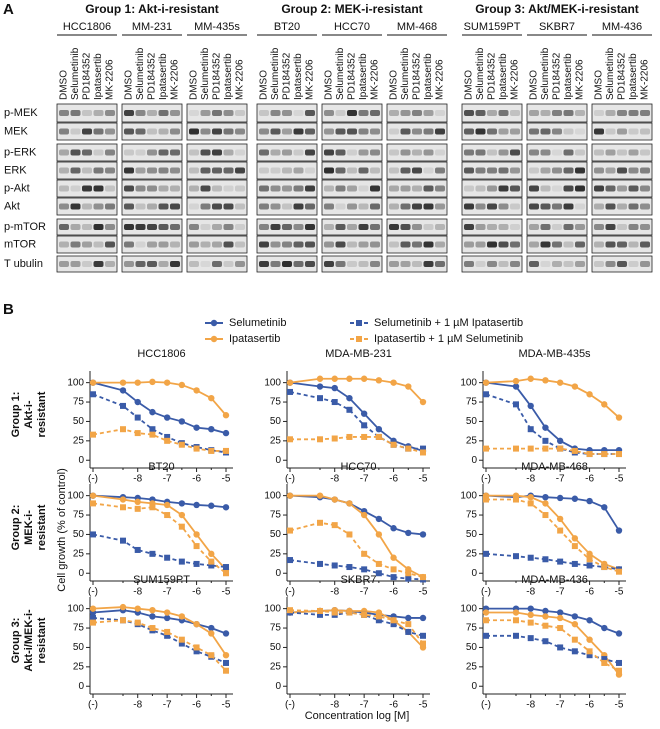 This screenshot has width=660, height=729. What do you see at coordinates (29, 527) in the screenshot?
I see `row-label: MEK-i-` at bounding box center [29, 527].